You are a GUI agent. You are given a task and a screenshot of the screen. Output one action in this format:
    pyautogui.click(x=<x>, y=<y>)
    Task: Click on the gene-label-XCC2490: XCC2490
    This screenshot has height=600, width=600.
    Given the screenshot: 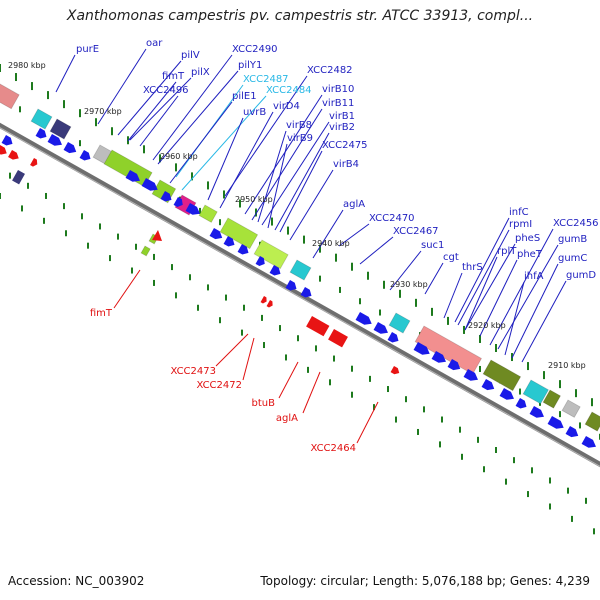 What is the action you would take?
    pyautogui.click(x=255, y=49)
    